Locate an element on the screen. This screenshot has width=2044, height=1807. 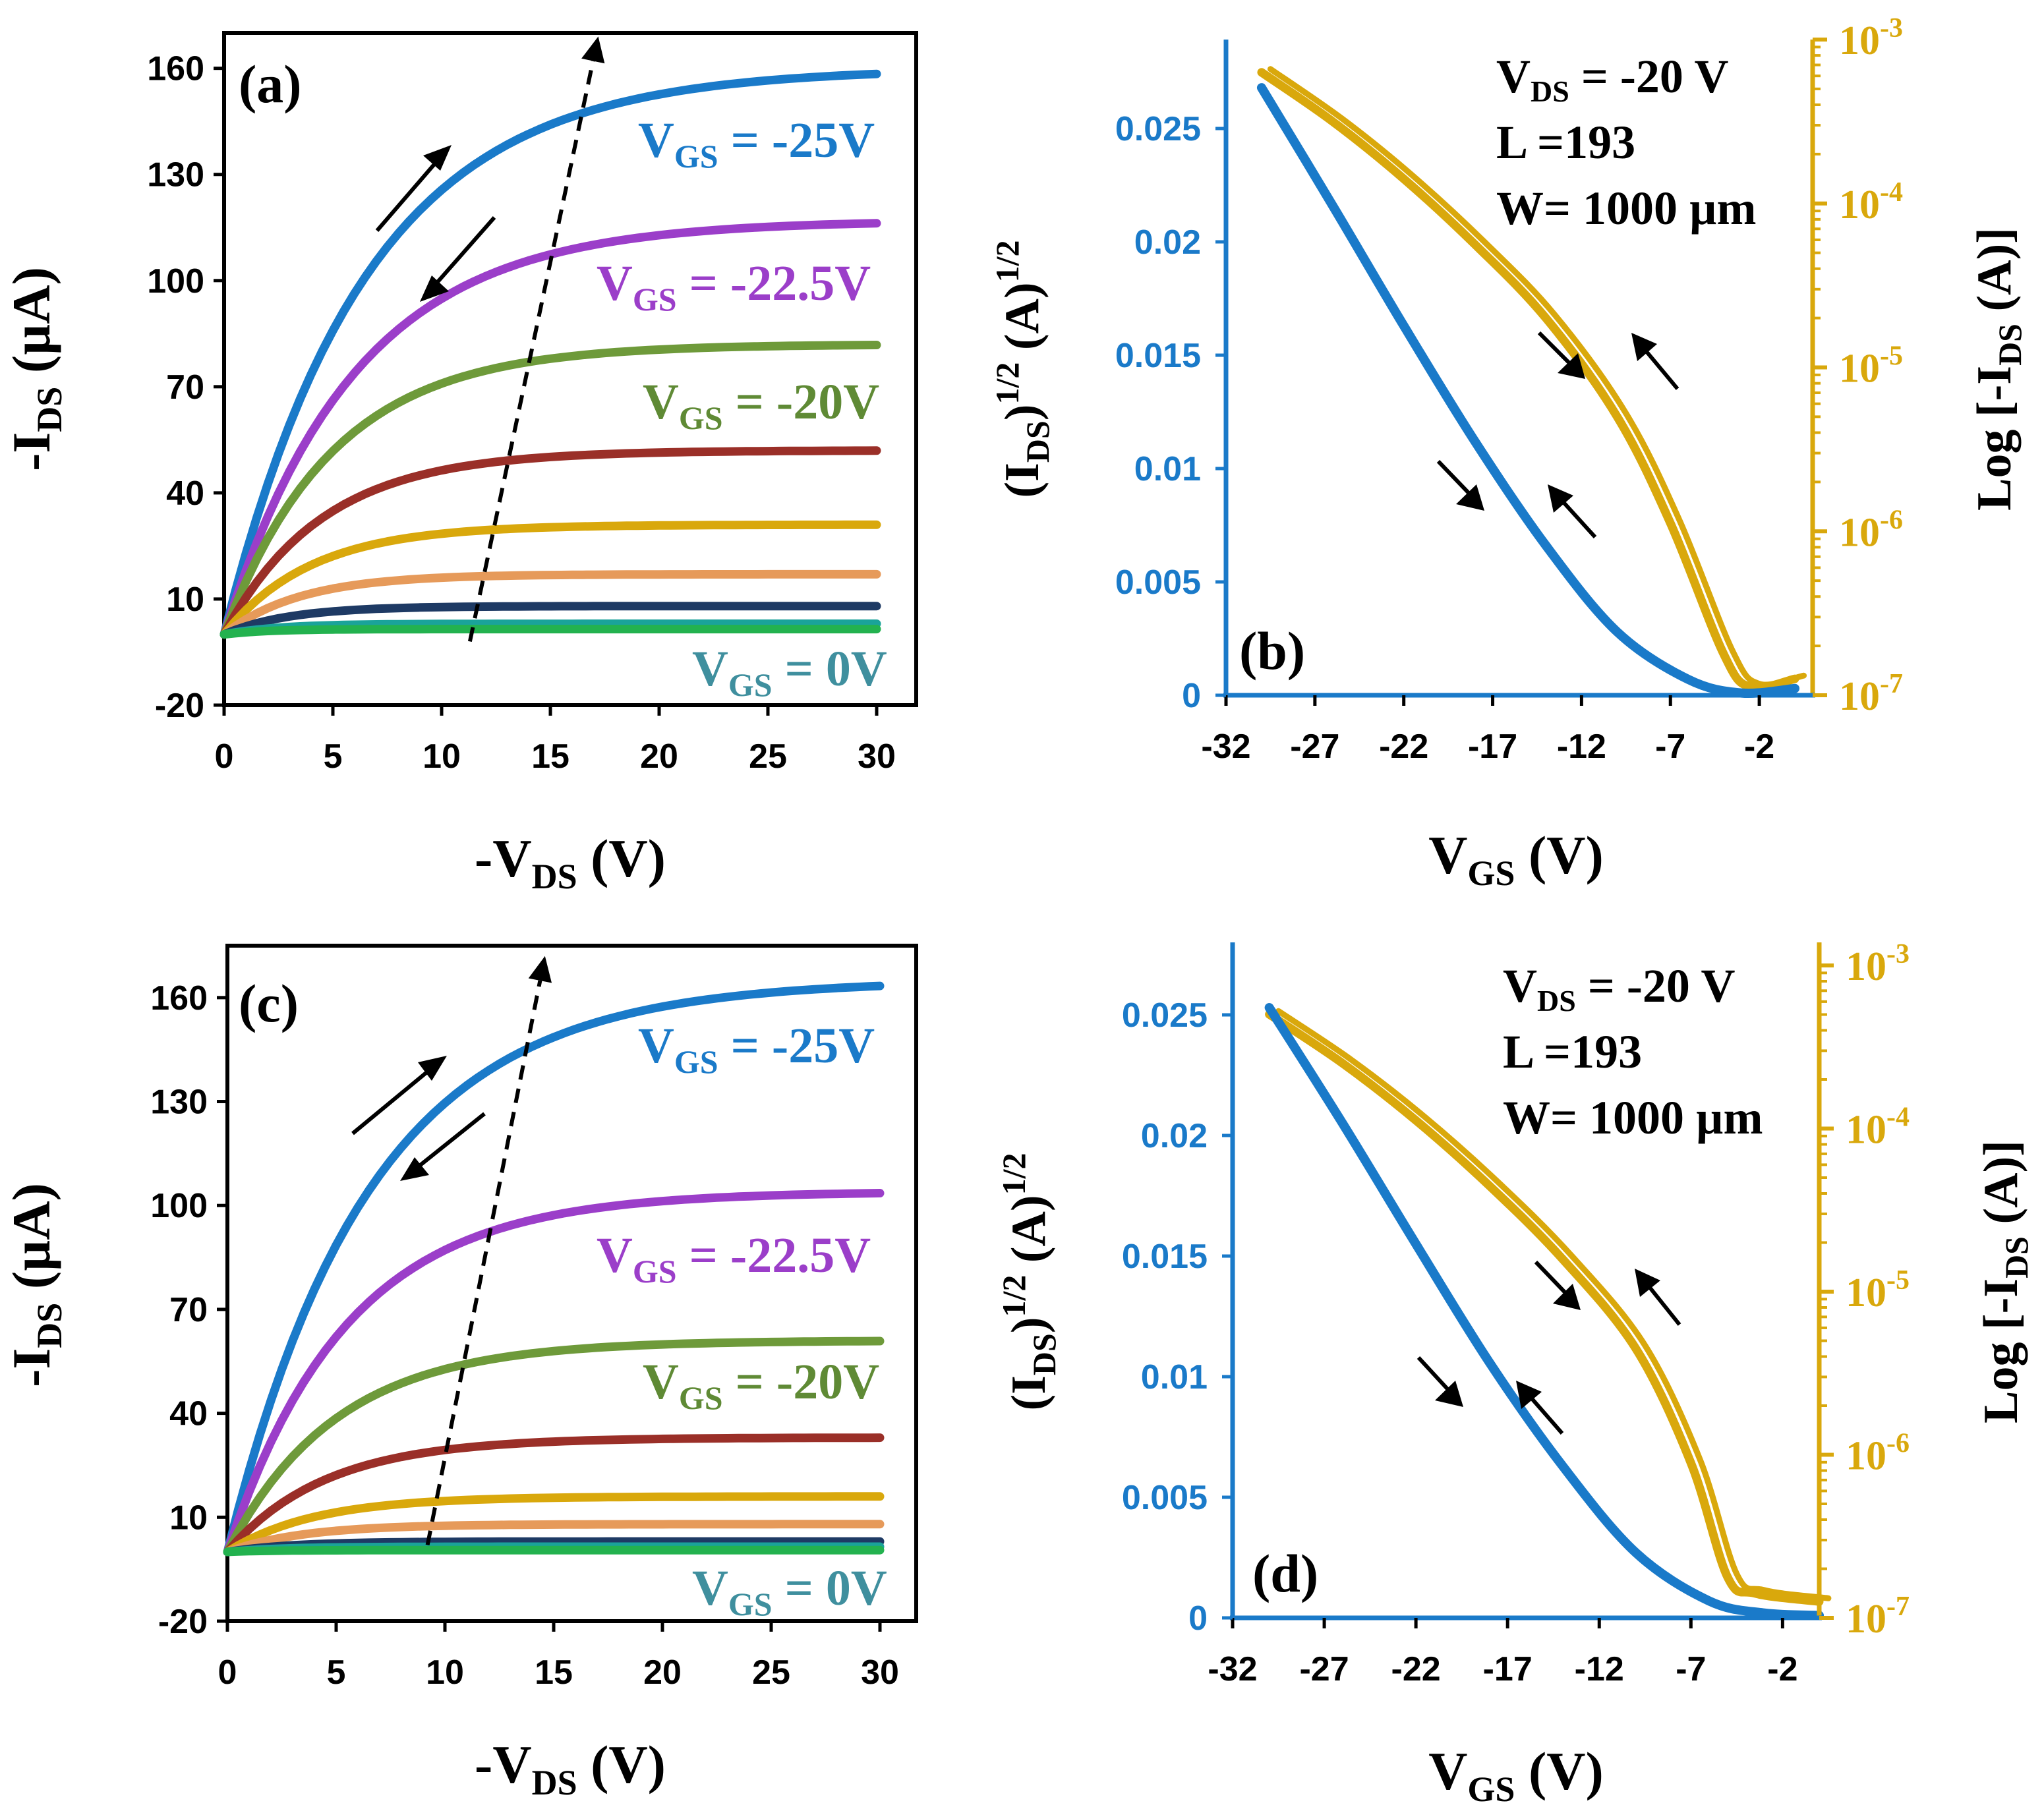
panel-a-label-vgs-20: VGS = -20V is located at coordinates (761, 405).